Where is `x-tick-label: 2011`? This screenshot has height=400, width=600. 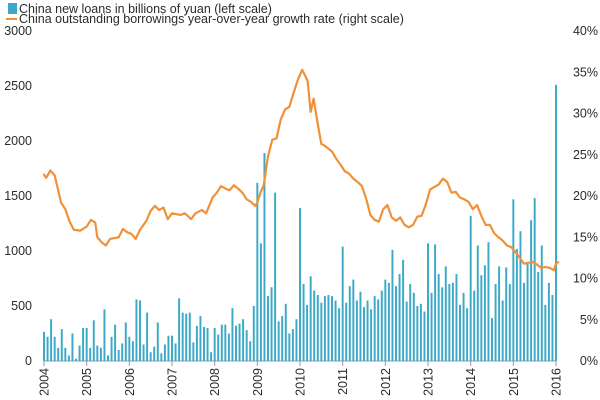
x-tick-label: 2011 is located at coordinates (343, 381).